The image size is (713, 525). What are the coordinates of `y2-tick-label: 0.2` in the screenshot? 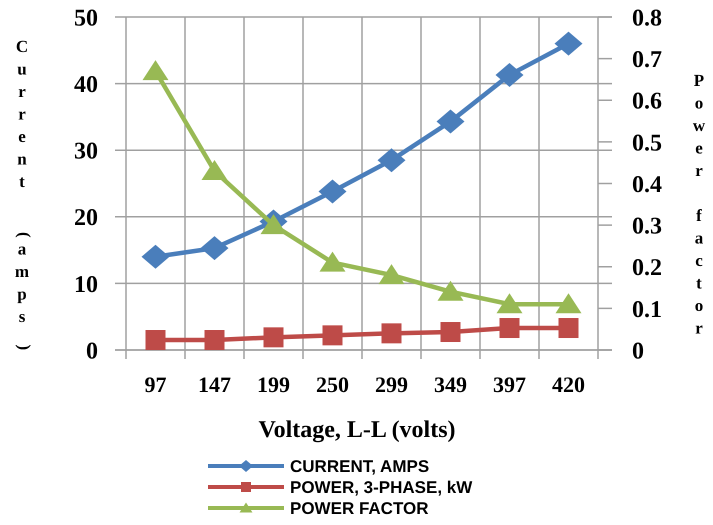 It's located at (647, 268).